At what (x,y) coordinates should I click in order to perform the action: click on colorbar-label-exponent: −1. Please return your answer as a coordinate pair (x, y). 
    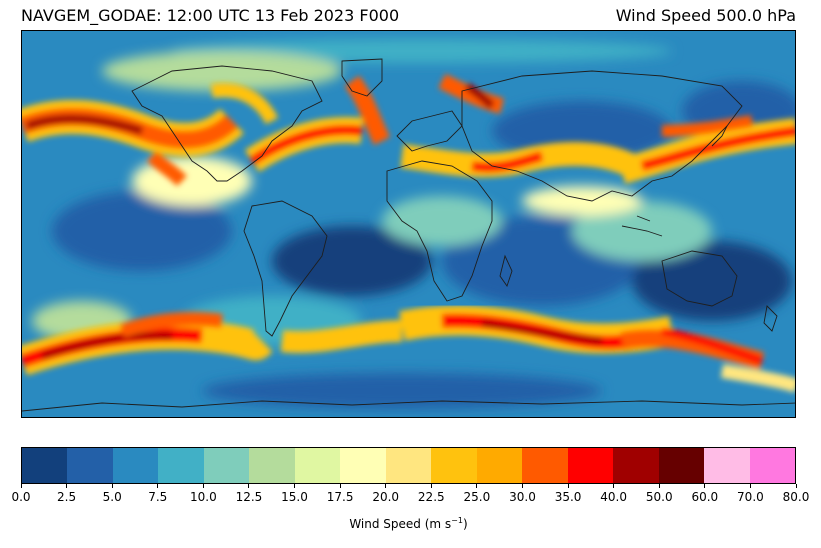
    Looking at the image, I should click on (457, 520).